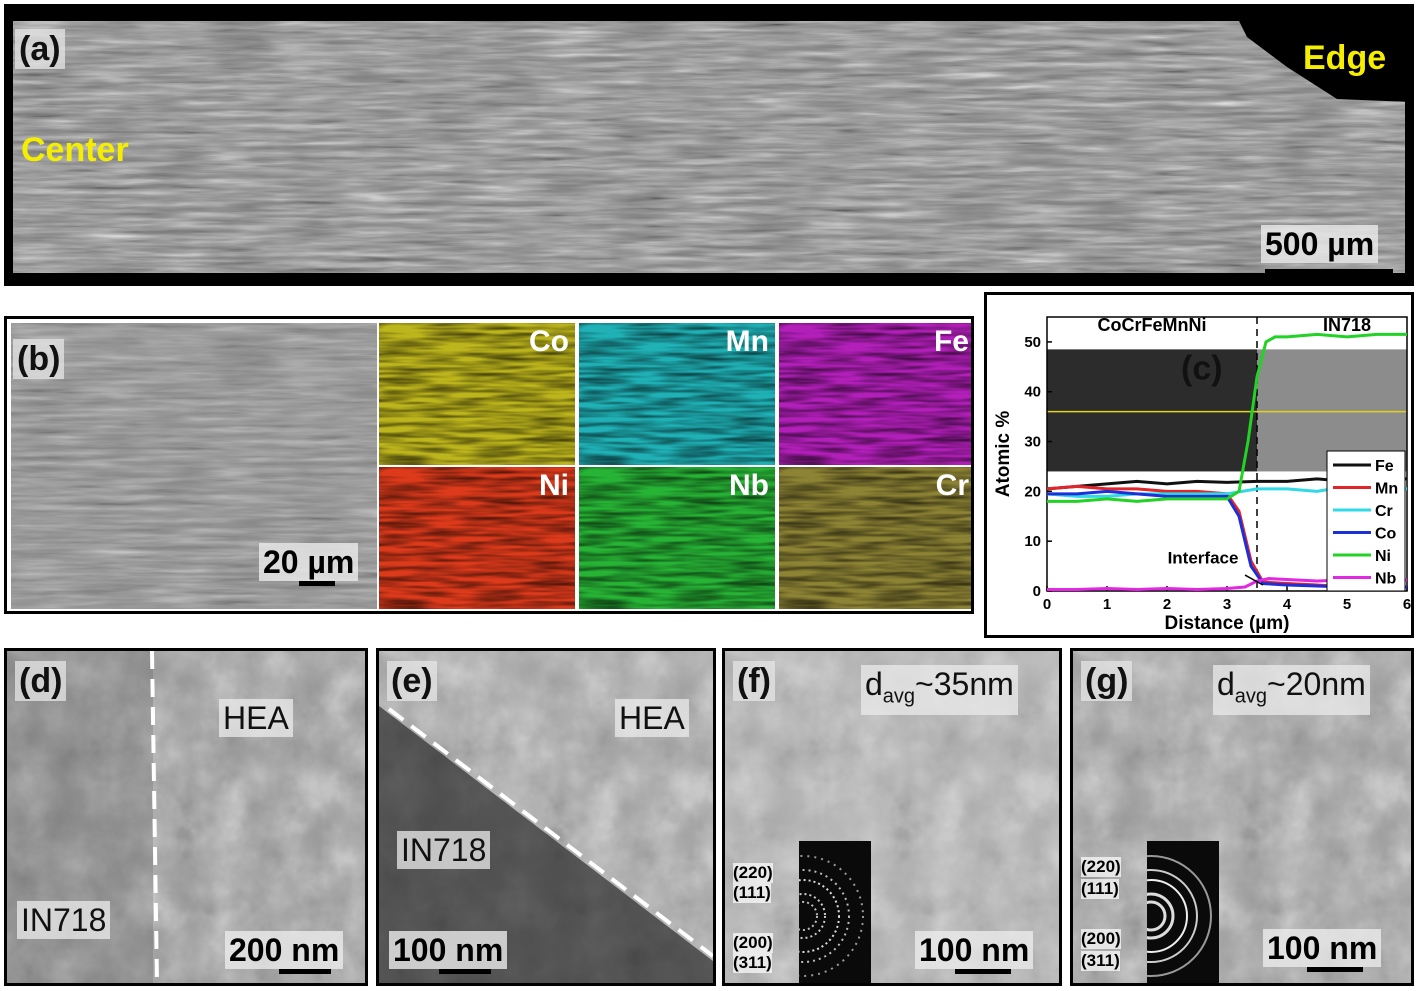 The height and width of the screenshot is (991, 1418). I want to click on eds-map-label: Ni, so click(554, 485).